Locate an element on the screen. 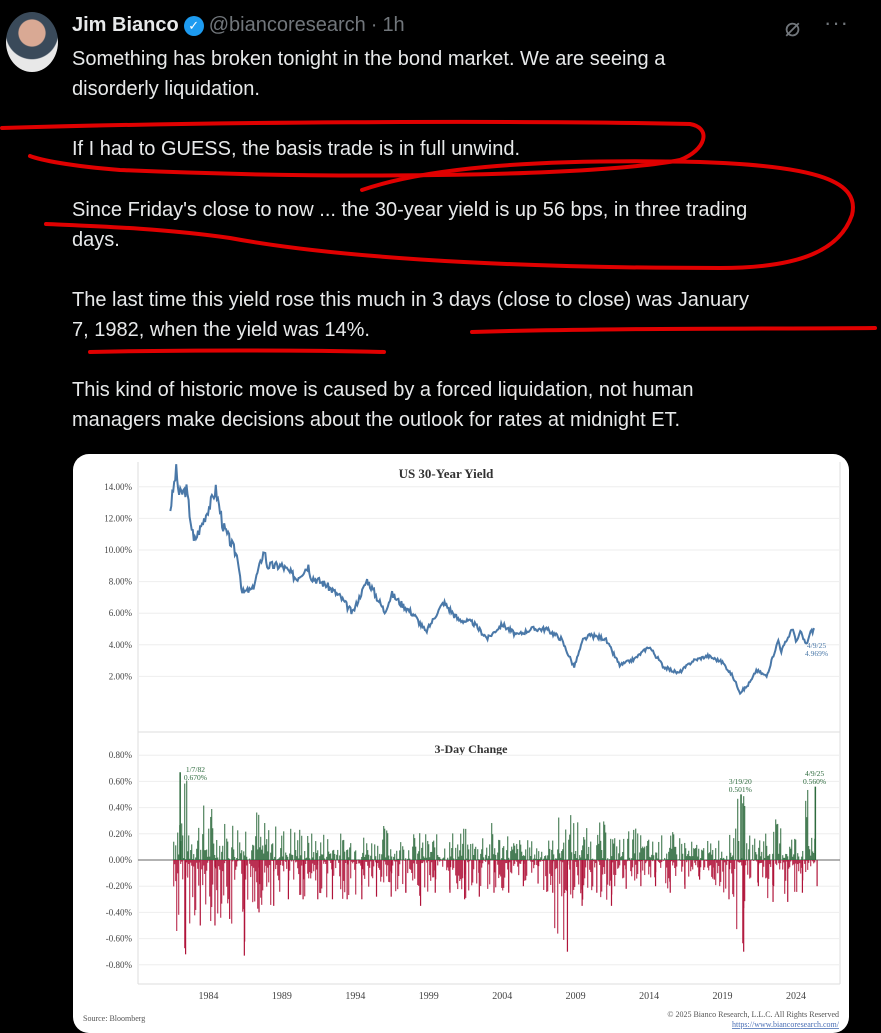 This screenshot has width=881, height=1033. chart-url-link: https://www.biancoresearch.com/ is located at coordinates (786, 1024).